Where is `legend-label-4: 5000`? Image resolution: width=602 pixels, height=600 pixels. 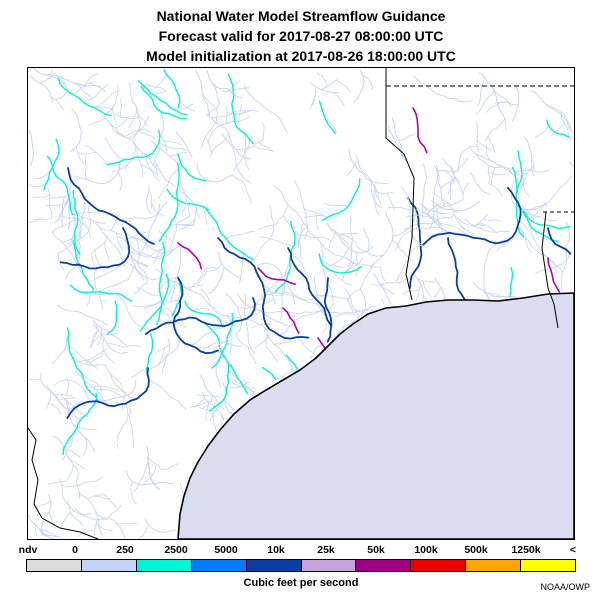 legend-label-4: 5000 is located at coordinates (226, 550).